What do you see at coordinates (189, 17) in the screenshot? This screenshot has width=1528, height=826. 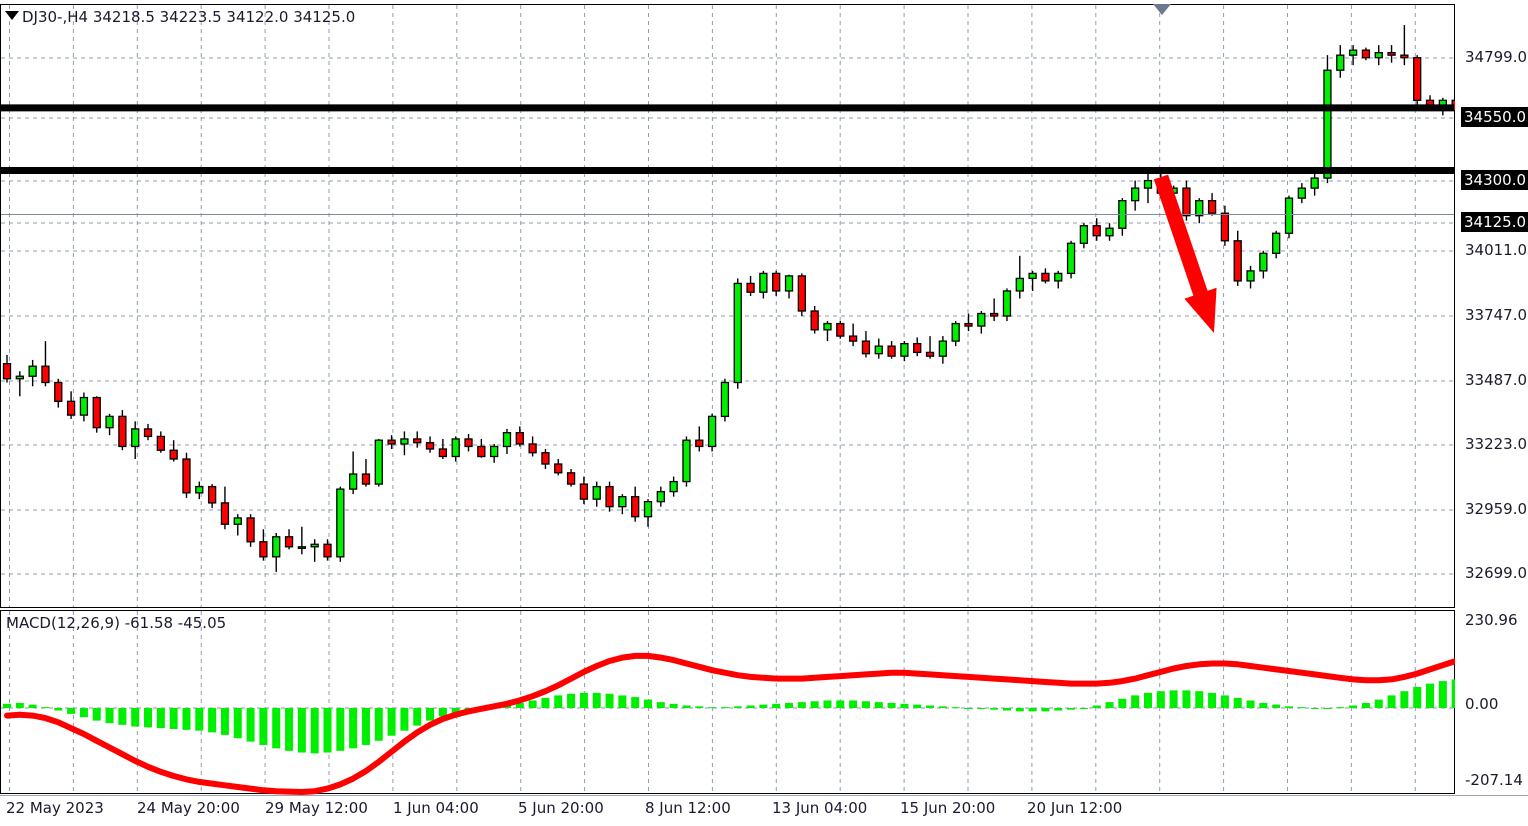 I see `symbol-ohlc-label: DJ30-,H4 34218.5 34223.5 34122.0 34125.0` at bounding box center [189, 17].